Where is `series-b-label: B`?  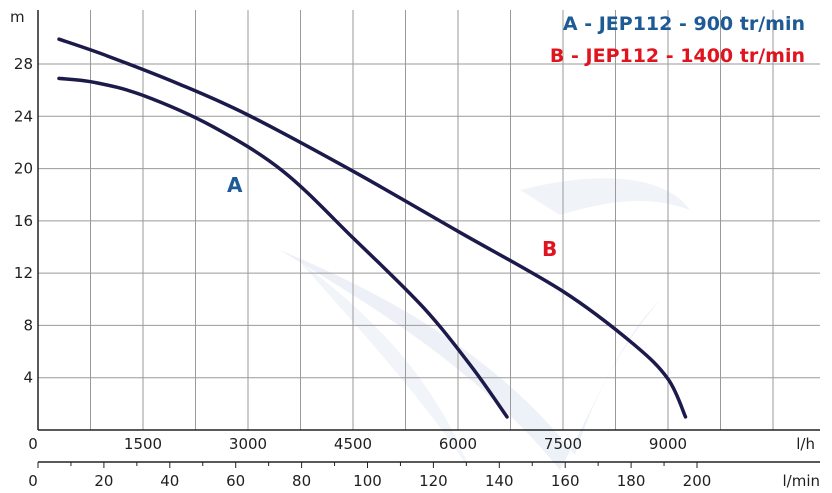 series-b-label: B is located at coordinates (549, 249).